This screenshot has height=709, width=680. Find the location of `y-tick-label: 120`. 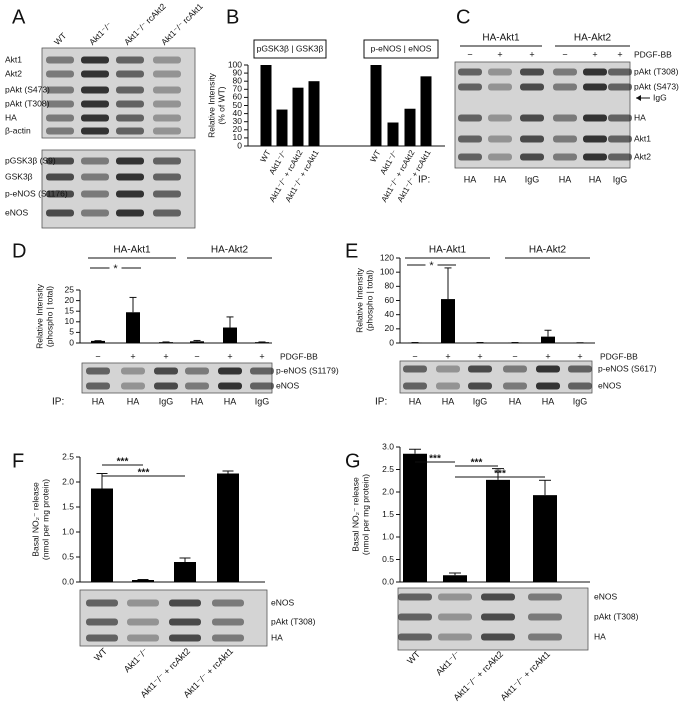

y-tick-label: 120 is located at coordinates (387, 257).